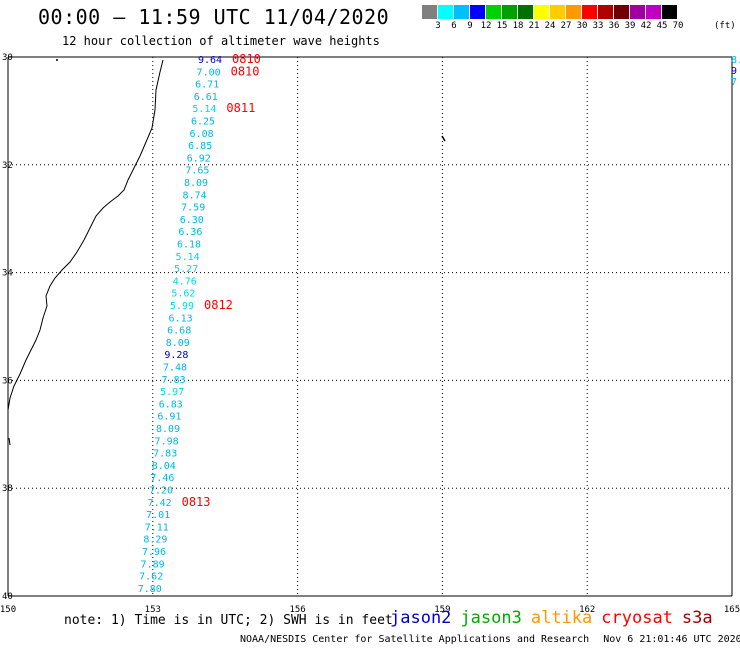 The height and width of the screenshot is (650, 740). Describe the element at coordinates (195, 195) in the screenshot. I see `wave-height-value: 8.74` at that location.